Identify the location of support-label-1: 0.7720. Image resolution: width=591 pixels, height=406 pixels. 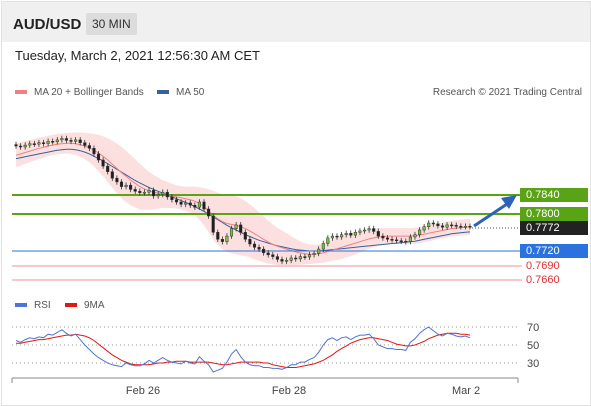
(554, 251).